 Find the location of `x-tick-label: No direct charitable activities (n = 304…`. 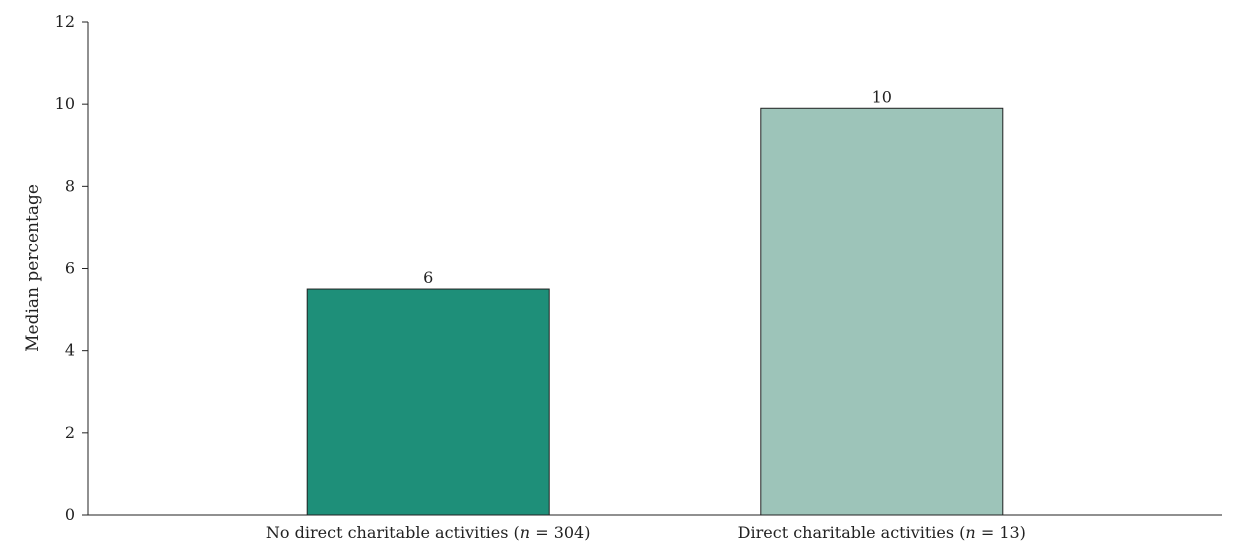

x-tick-label: No direct charitable activities (n = 304… is located at coordinates (428, 532).